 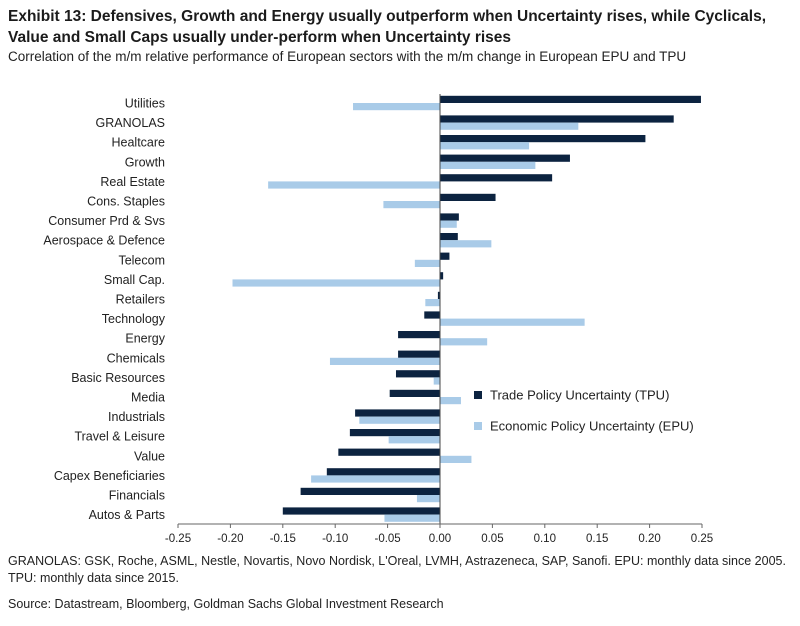 What do you see at coordinates (509, 126) in the screenshot?
I see `epu-bar-granolas` at bounding box center [509, 126].